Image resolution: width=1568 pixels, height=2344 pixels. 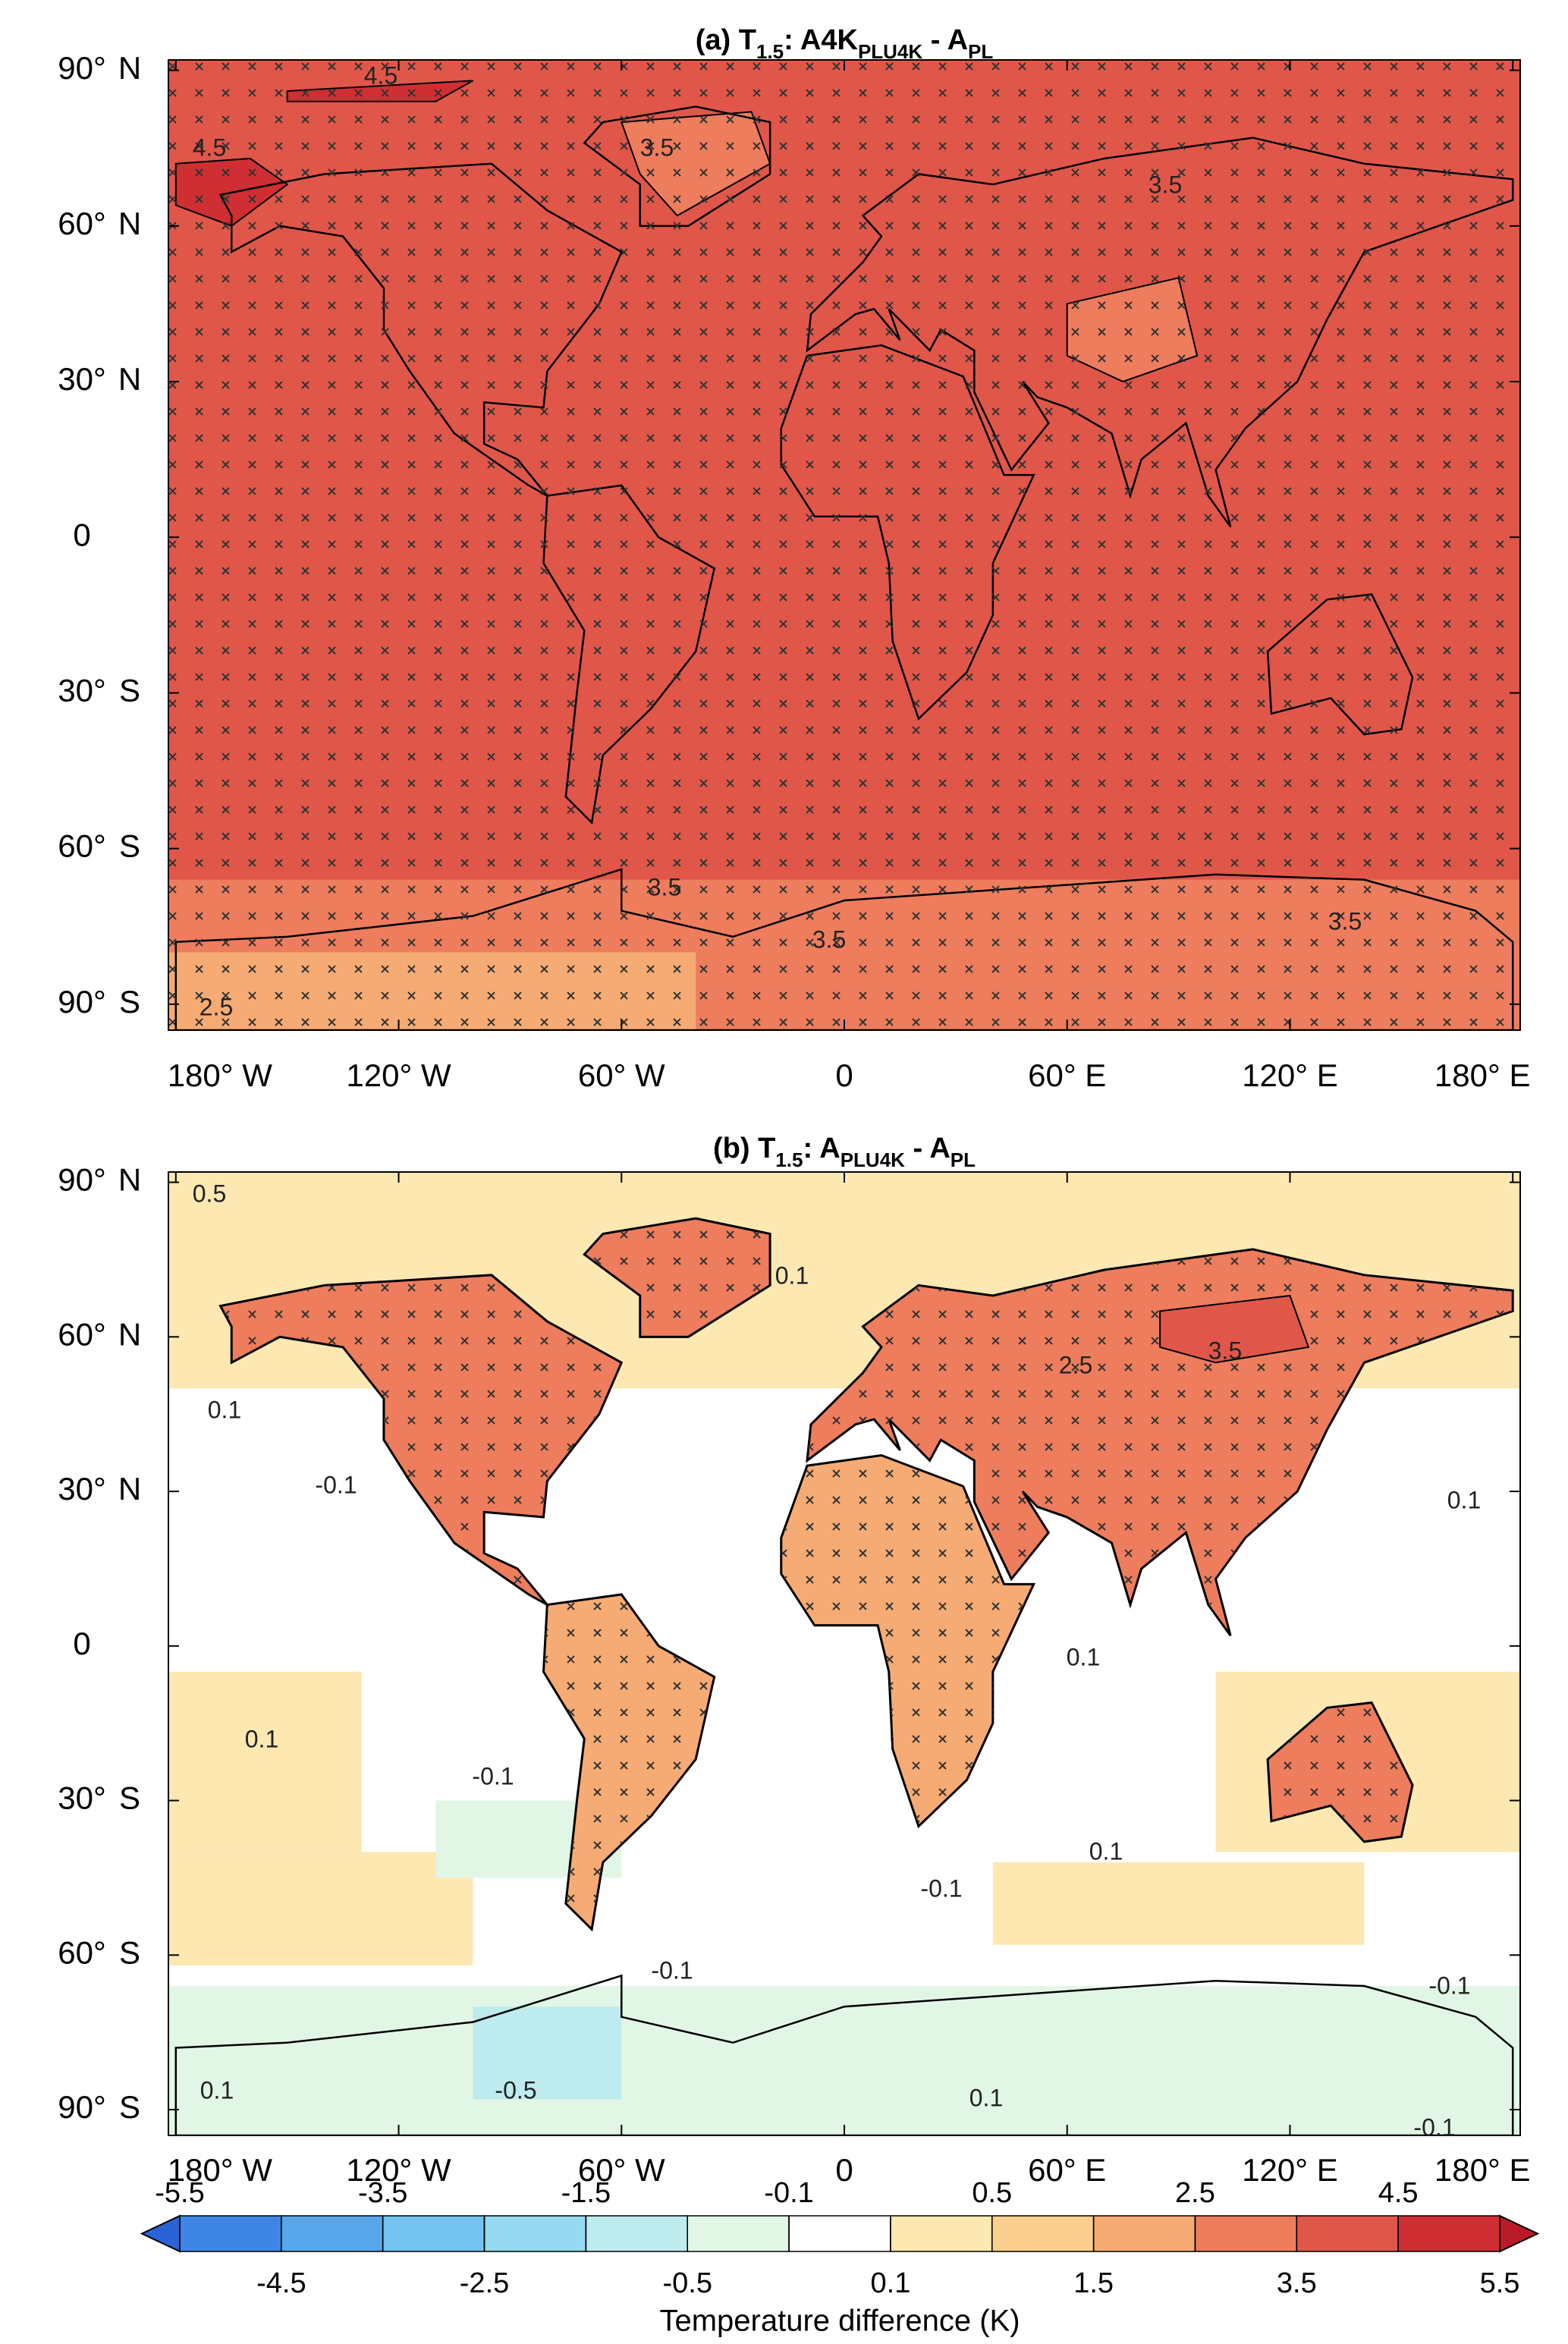 I want to click on panel-title: (a) T1.5: A4KPLU4K - APL, so click(x=845, y=43).